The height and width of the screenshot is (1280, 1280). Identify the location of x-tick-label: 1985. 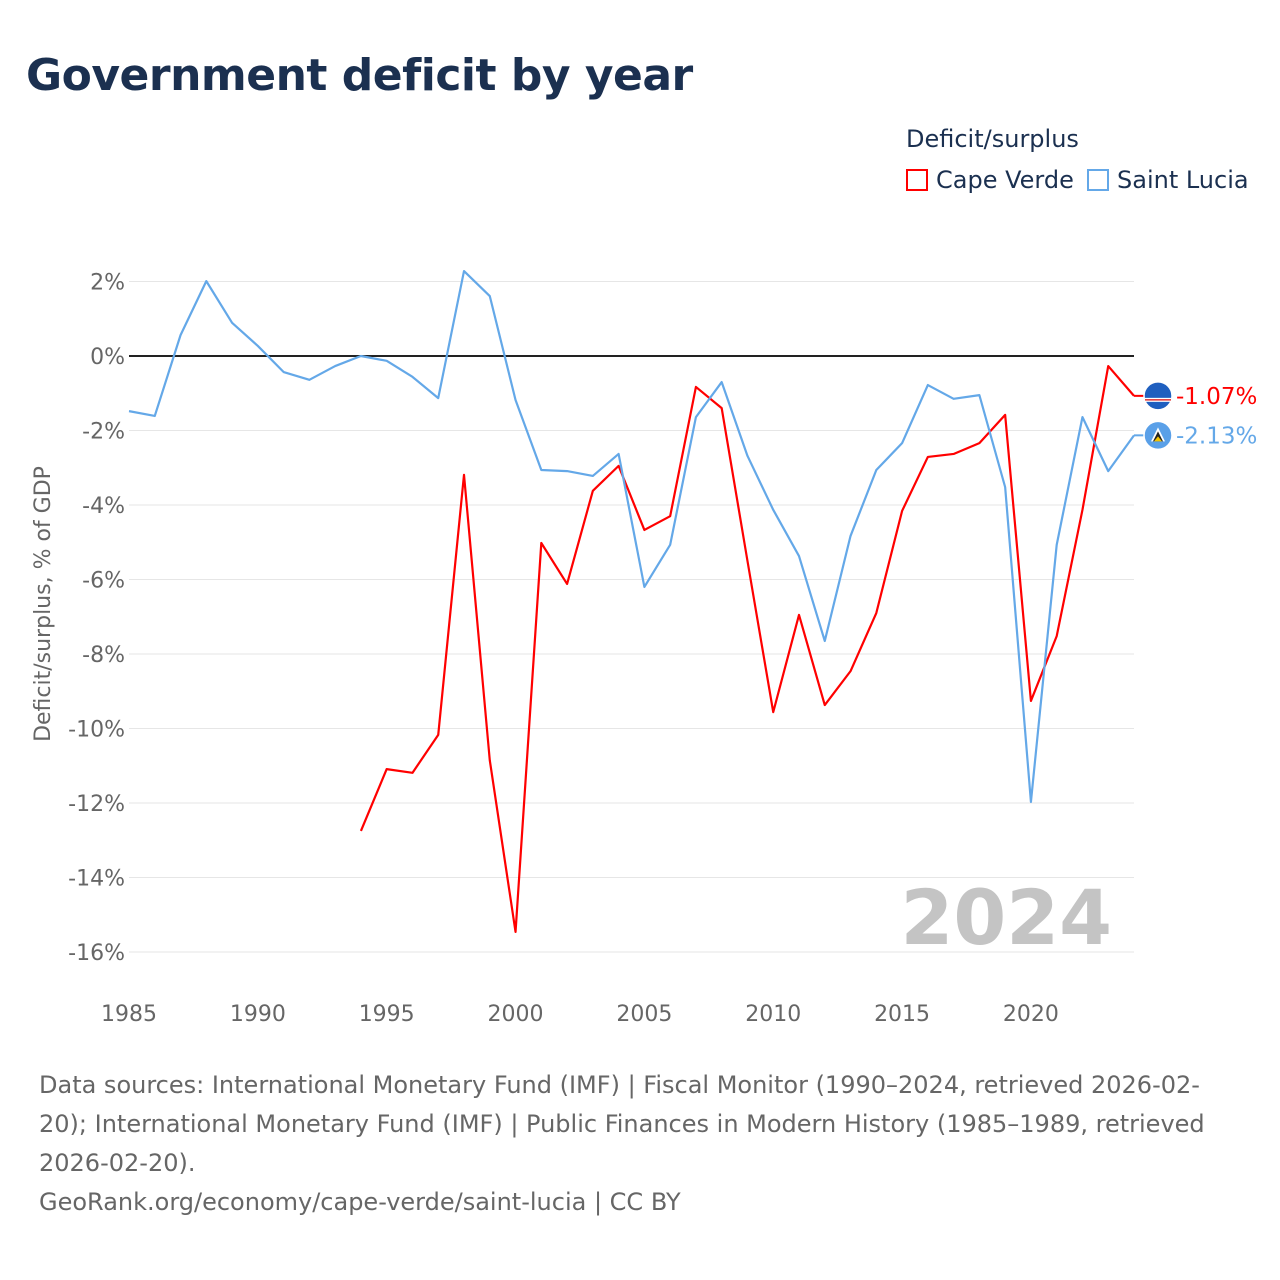
(129, 1014).